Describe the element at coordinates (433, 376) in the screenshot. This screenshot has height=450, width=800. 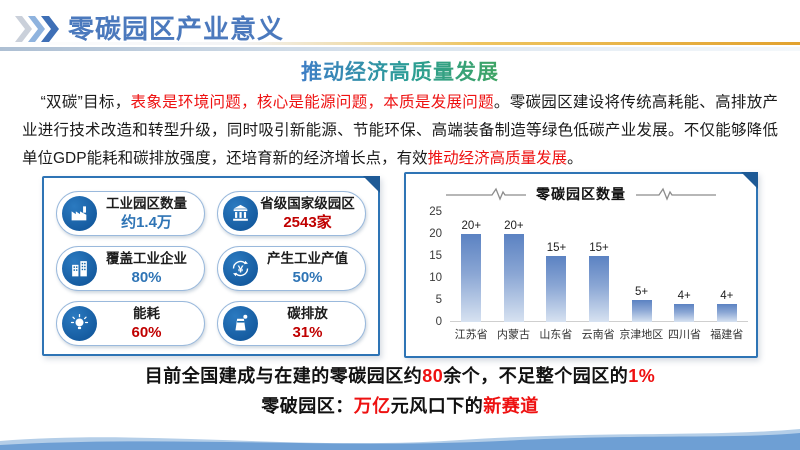
I see `text-segment: 80` at that location.